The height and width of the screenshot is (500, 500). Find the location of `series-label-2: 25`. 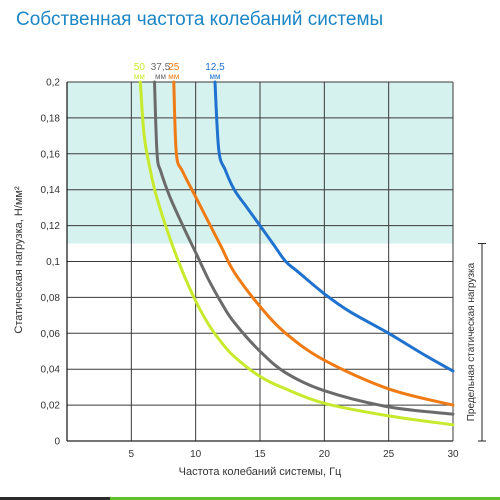

series-label-2: 25 is located at coordinates (174, 67).